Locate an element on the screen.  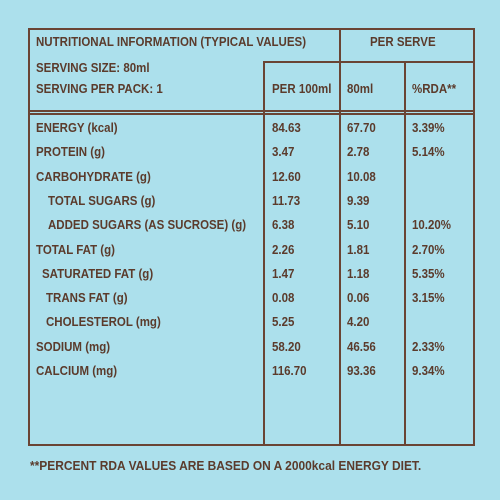
serving-size: SERVING SIZE: 80ml is located at coordinates (93, 68).